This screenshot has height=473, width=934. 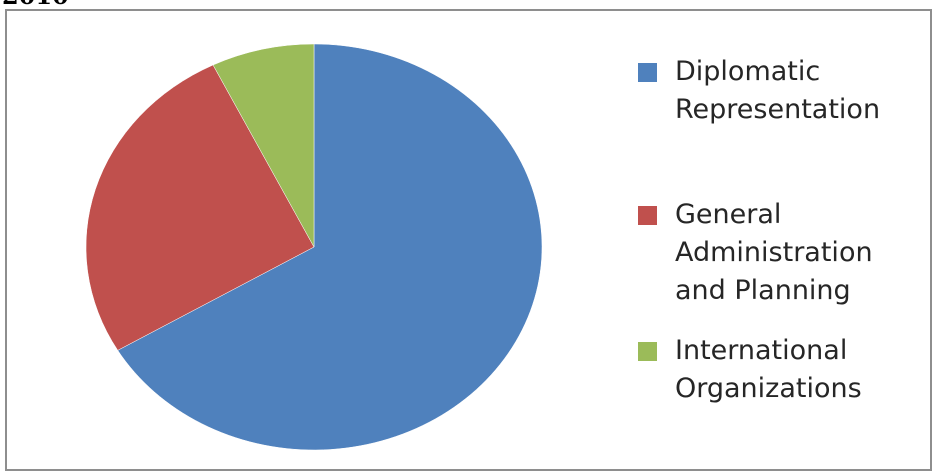 I want to click on legend-swatch-international-organizations, so click(x=647, y=351).